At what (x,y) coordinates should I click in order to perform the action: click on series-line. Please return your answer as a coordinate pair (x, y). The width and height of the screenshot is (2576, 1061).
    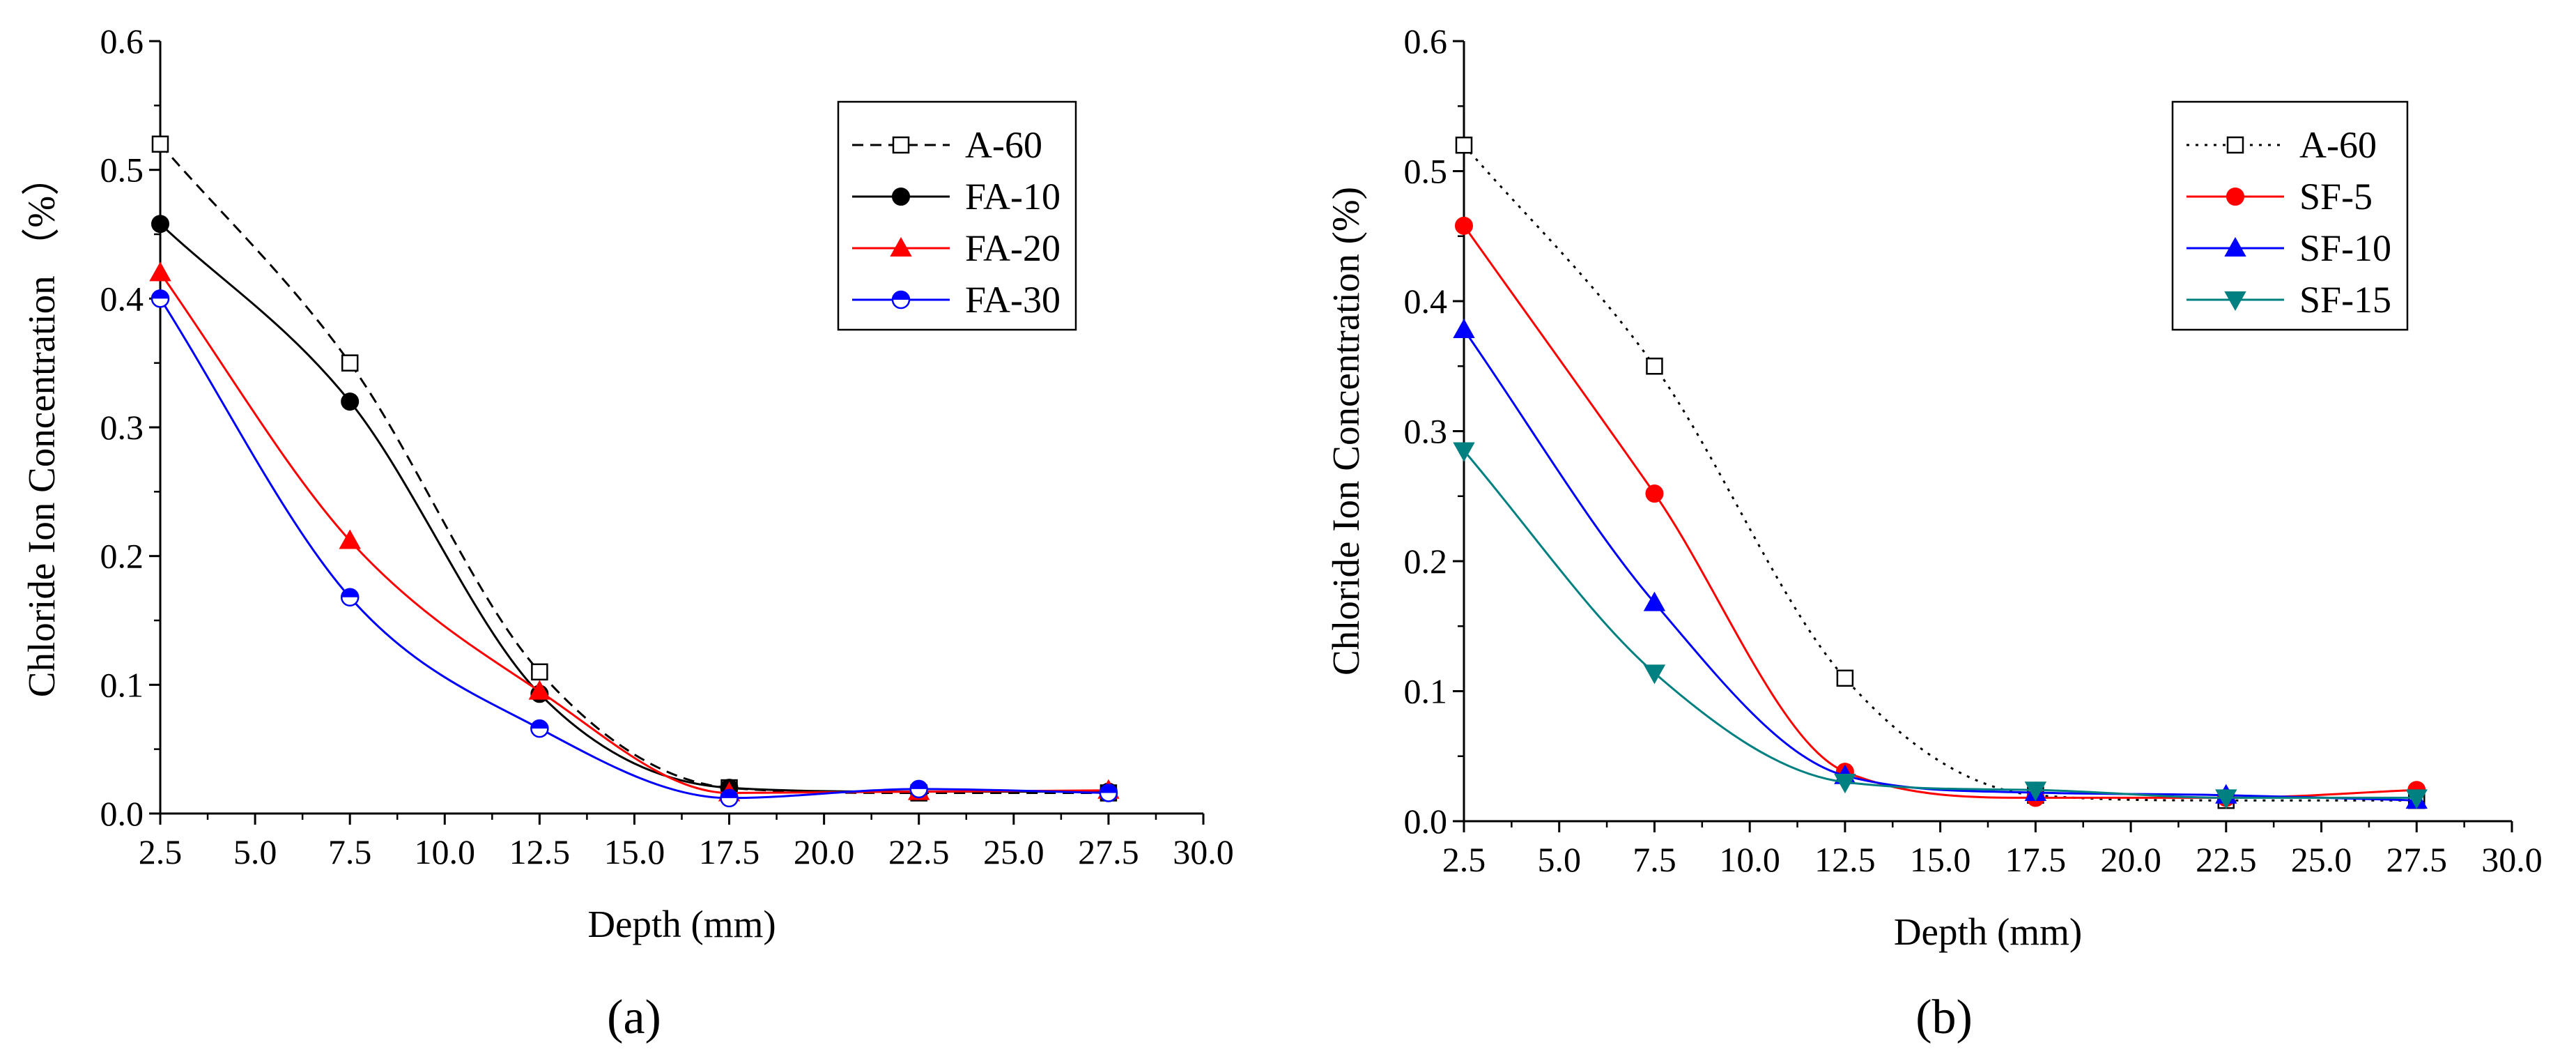
    Looking at the image, I should click on (1940, 624).